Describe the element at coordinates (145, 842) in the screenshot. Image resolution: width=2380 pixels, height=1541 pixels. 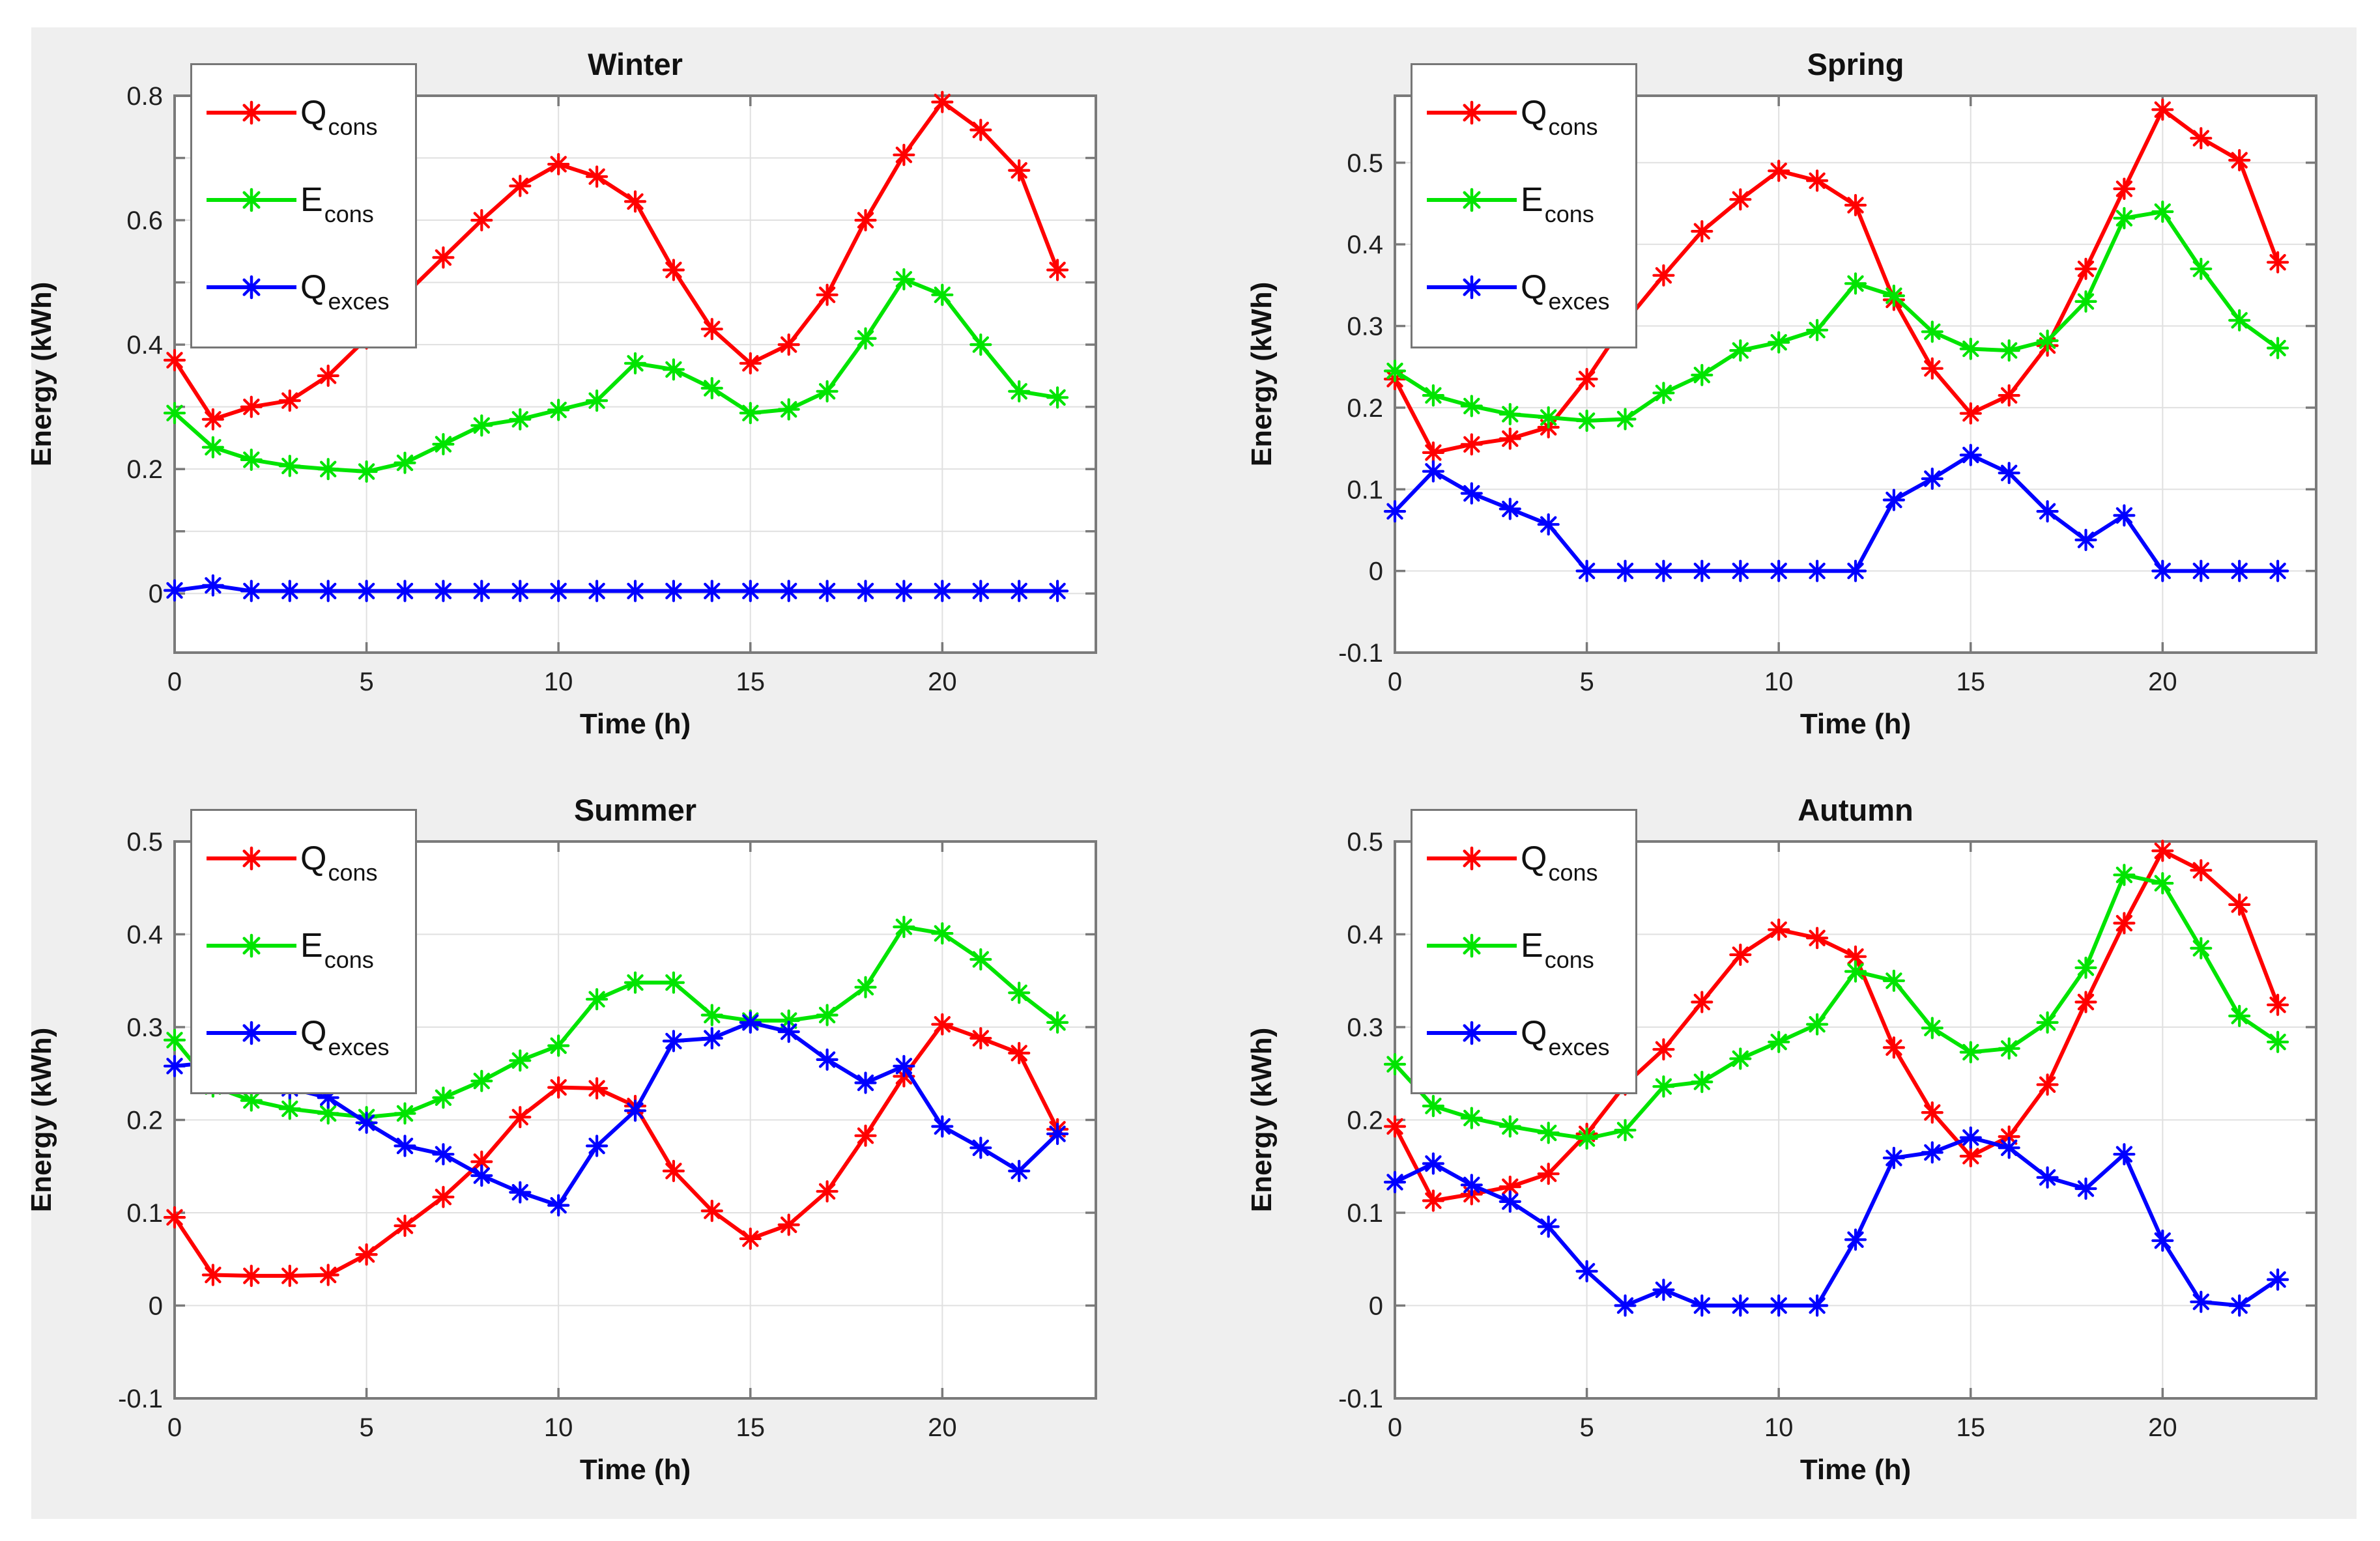
I see `y-tick-label: 0.5` at that location.